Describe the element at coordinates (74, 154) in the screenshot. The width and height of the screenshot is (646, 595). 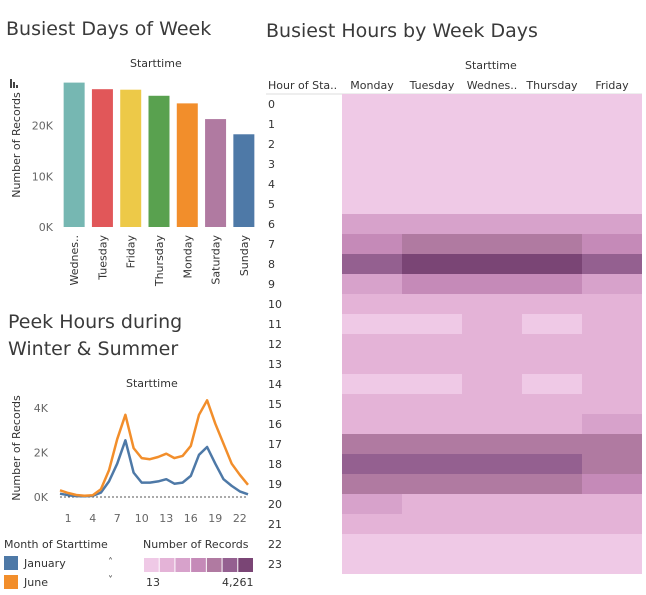
I see `bar-wednes` at that location.